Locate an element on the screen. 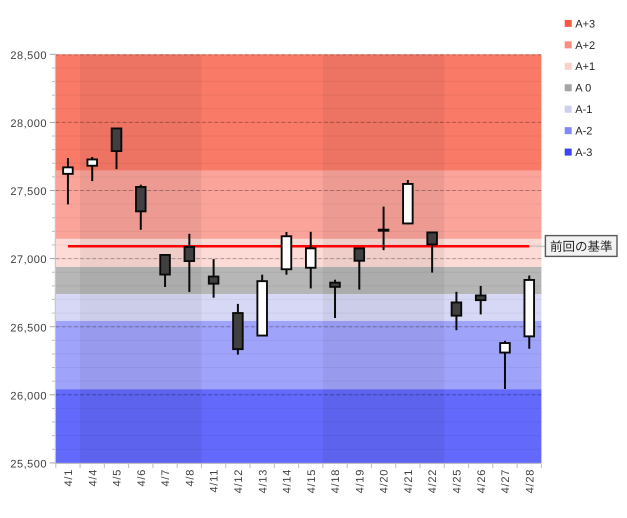 The height and width of the screenshot is (518, 627). svg-text: 4/11 is located at coordinates (215, 481).